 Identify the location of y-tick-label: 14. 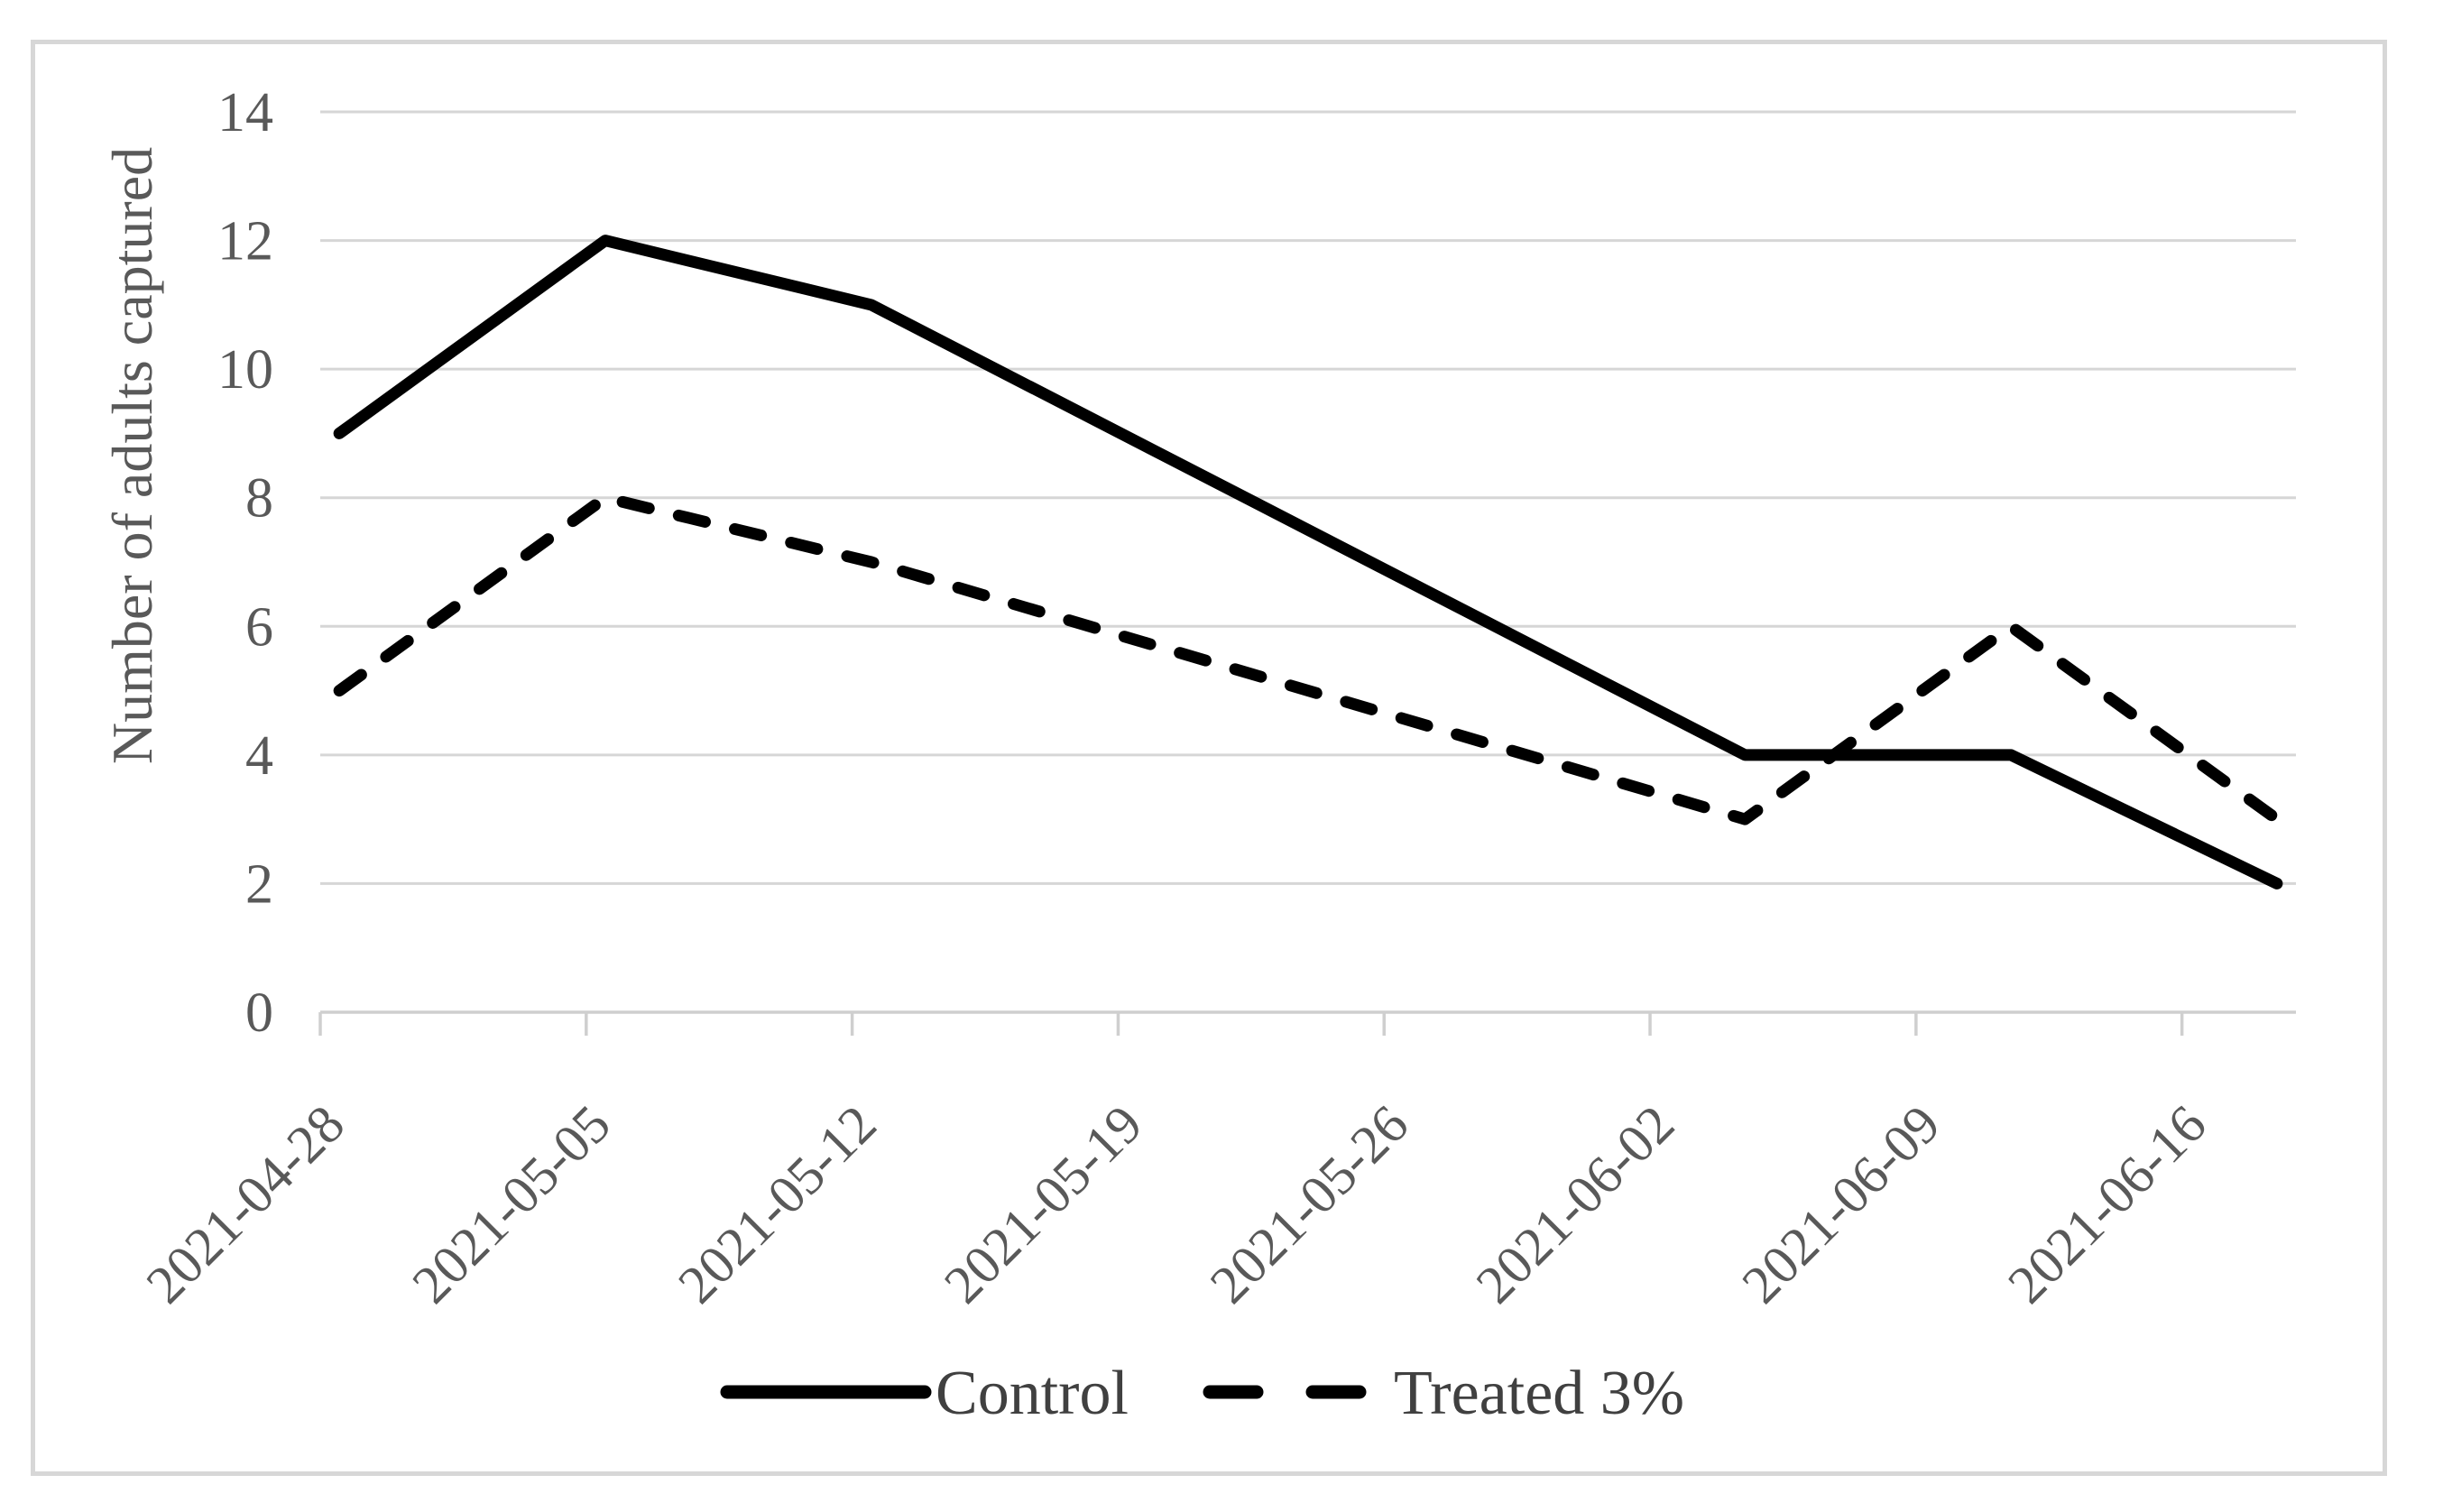
(245, 112).